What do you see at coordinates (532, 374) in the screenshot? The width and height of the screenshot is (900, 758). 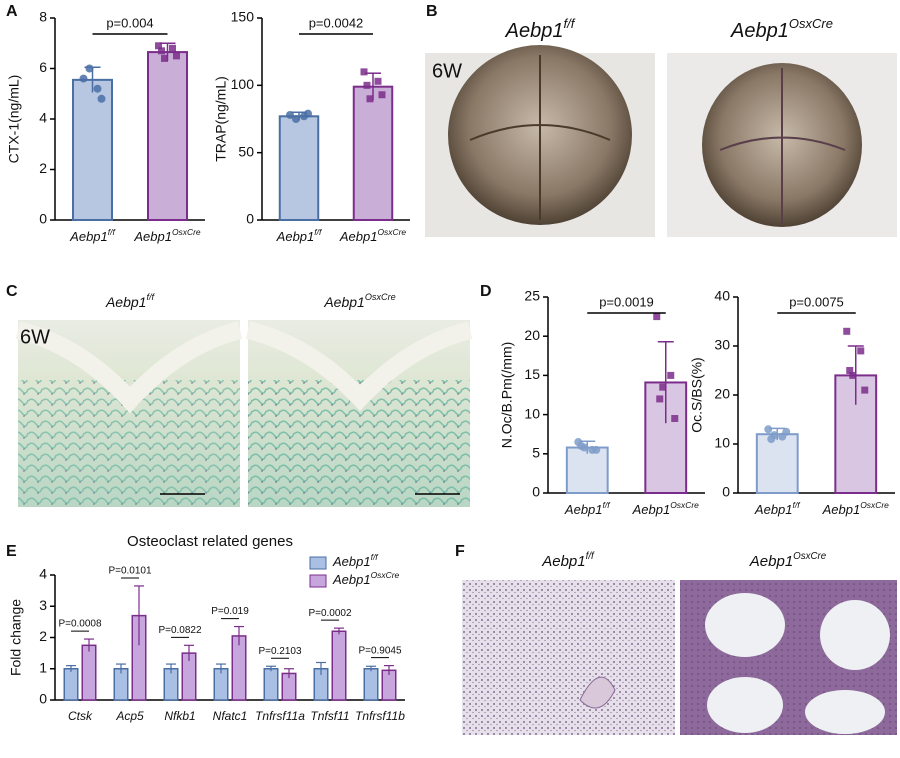 I see `y-tick-label: 15` at bounding box center [532, 374].